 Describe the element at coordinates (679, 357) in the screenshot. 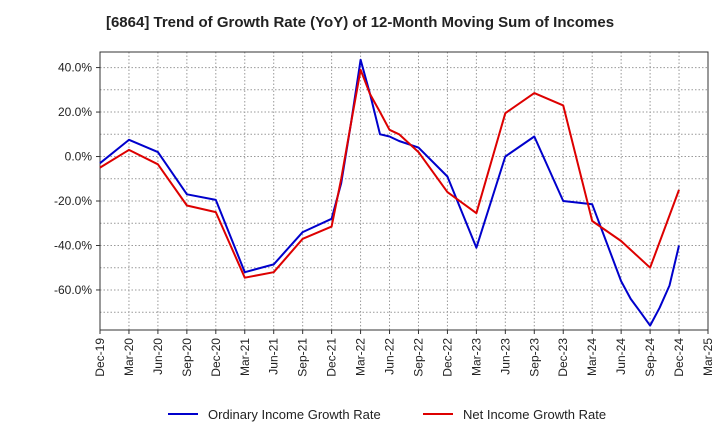

I see `x-tick-label: Dec-24` at that location.